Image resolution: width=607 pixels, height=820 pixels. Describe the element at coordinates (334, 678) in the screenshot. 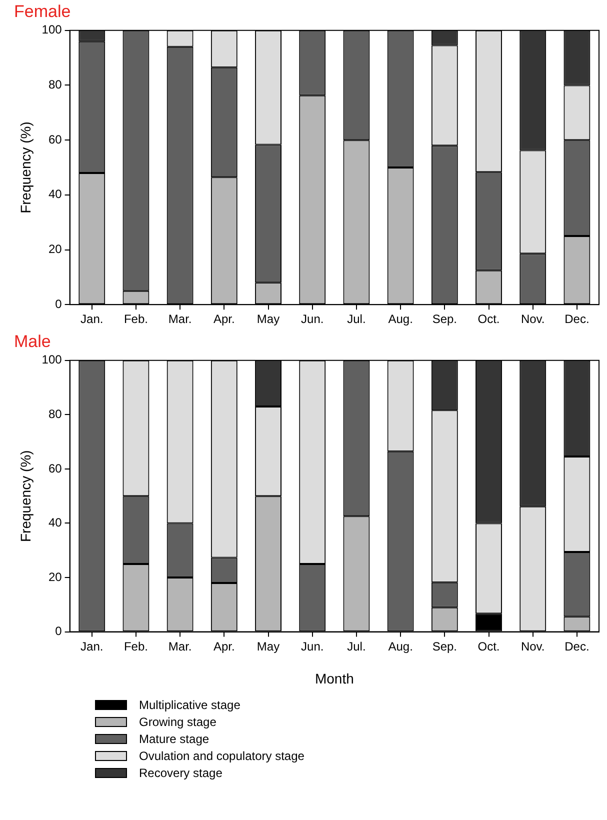

I see `x-axis-title: Month` at that location.